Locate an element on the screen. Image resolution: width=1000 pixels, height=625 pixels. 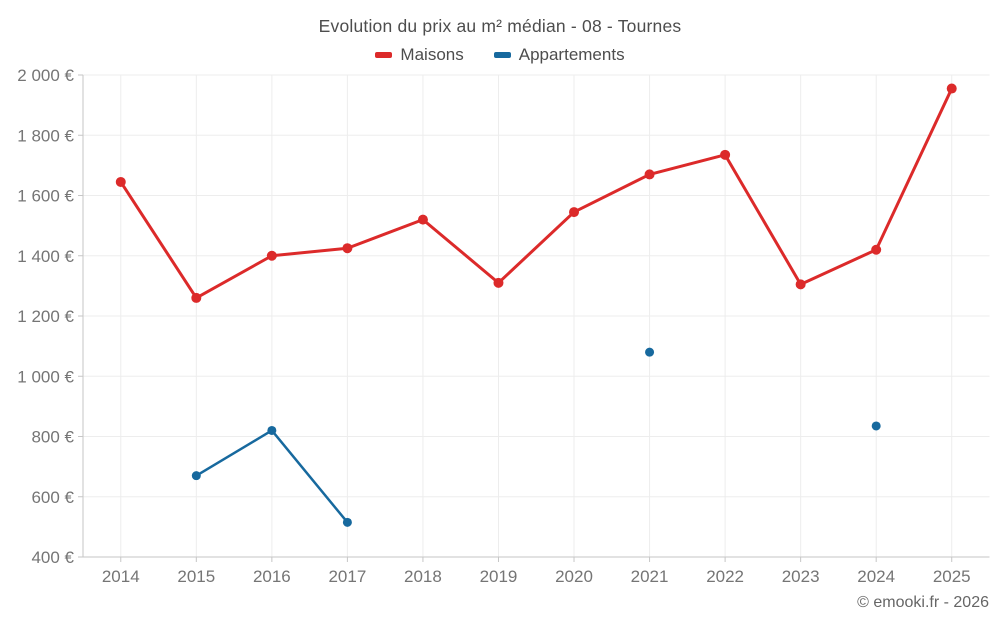
legend-label: Appartements is located at coordinates (571, 54).